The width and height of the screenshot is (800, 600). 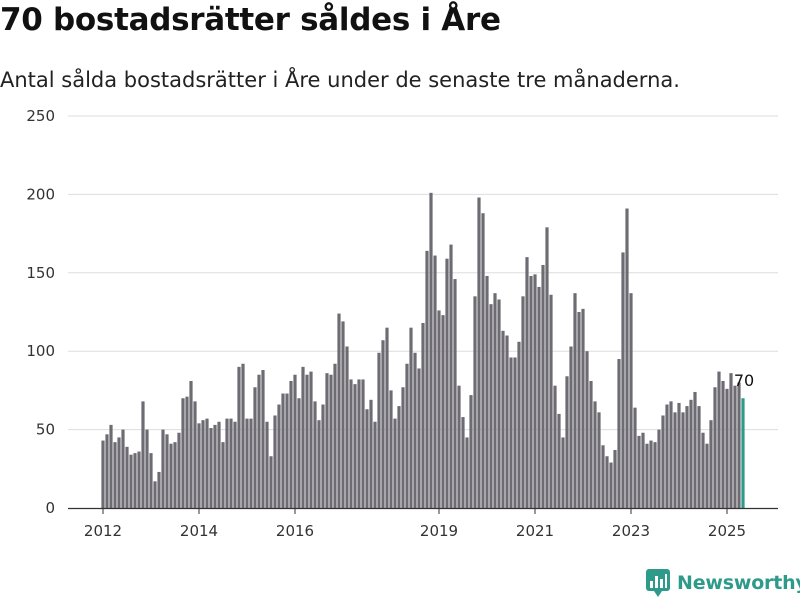 I want to click on y-axis-ticks: 0 50 100 150 200 250, so click(x=40, y=312).